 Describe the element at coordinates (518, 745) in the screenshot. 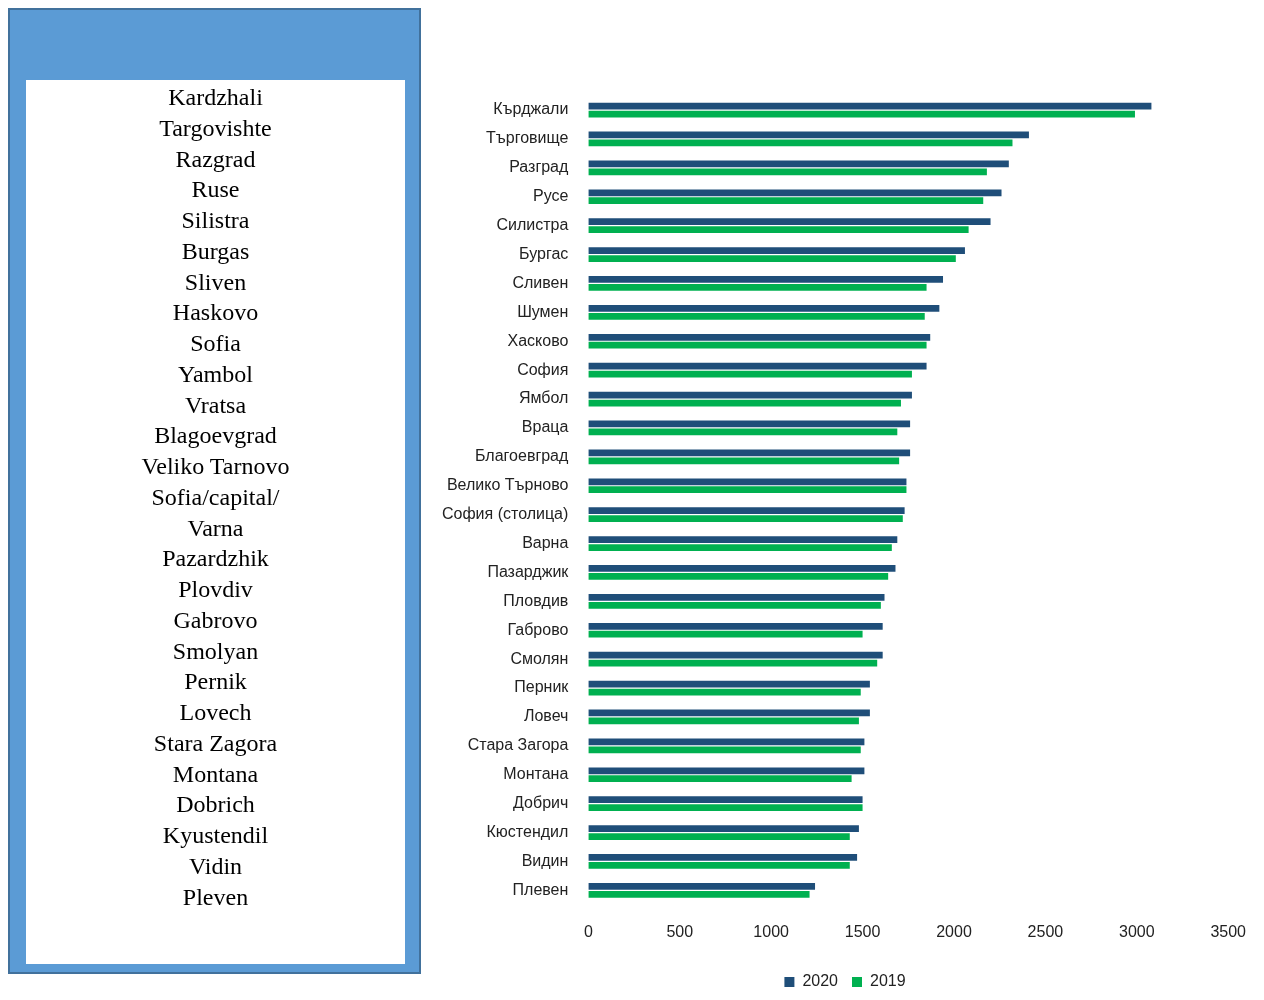

I see `y-tick-label: Стара Загора` at that location.